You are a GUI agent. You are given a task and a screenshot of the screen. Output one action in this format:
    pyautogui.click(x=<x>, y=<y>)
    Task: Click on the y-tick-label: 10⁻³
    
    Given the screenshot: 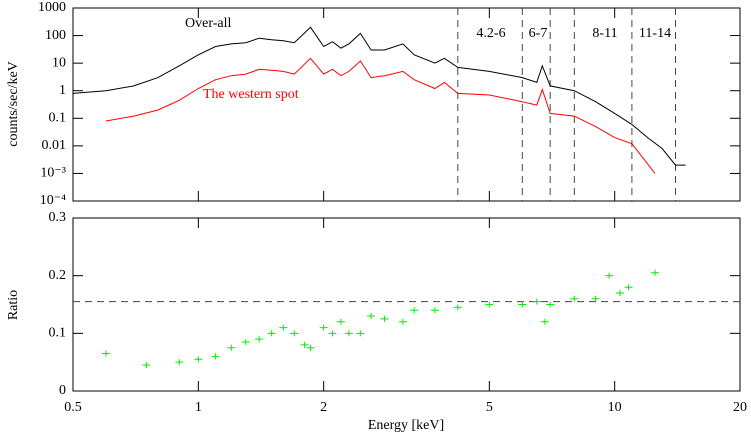 What is the action you would take?
    pyautogui.click(x=53, y=173)
    